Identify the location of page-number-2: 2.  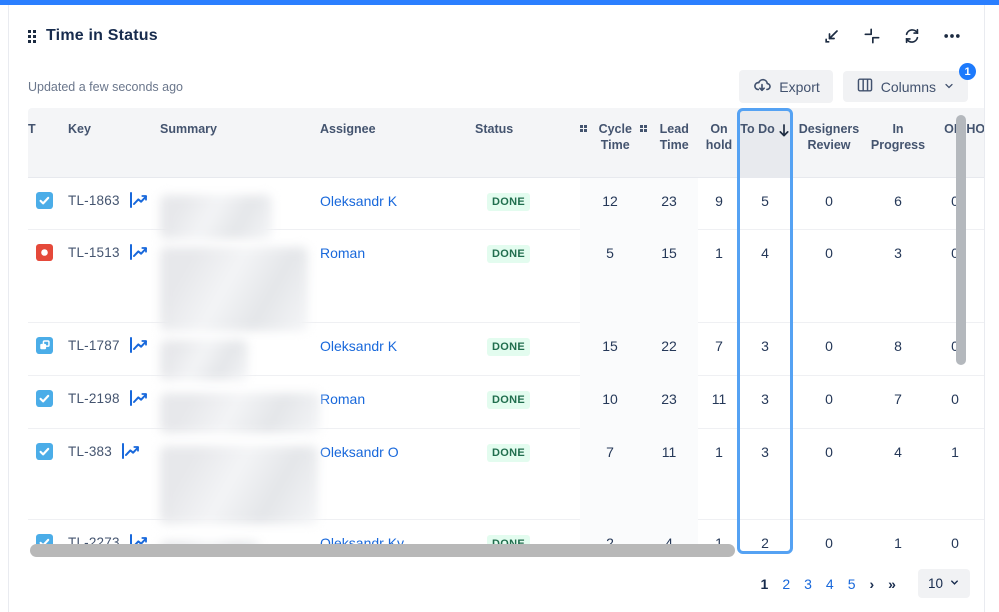
(786, 583).